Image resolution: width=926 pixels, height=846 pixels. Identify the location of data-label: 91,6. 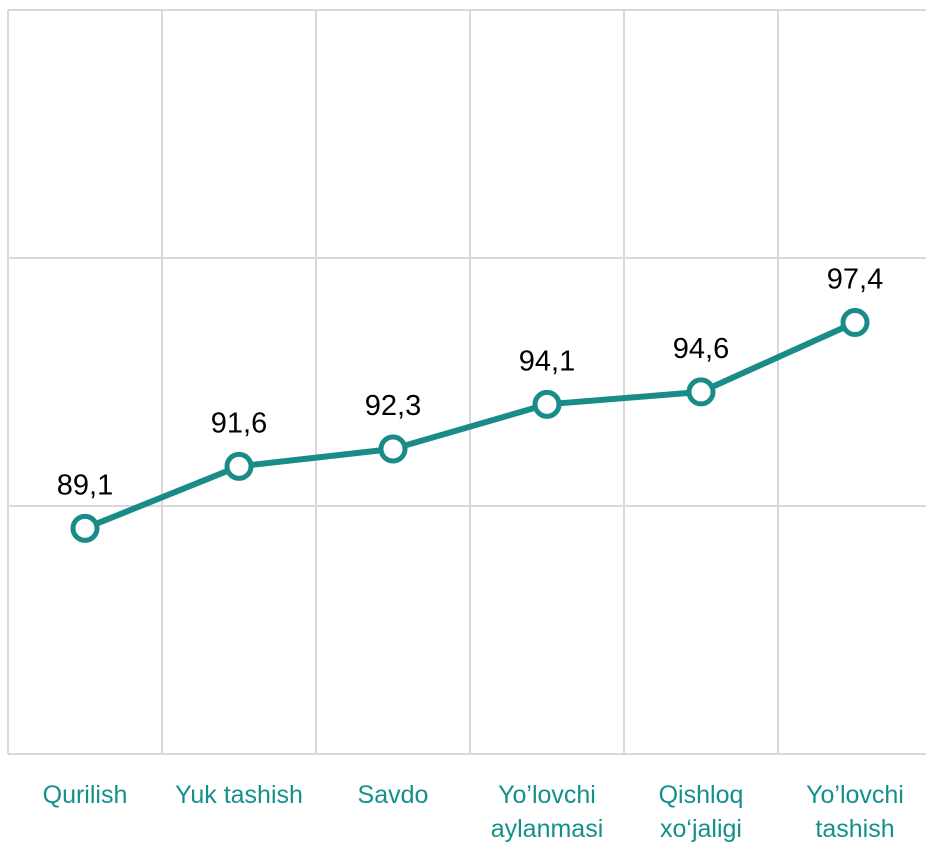
(239, 423).